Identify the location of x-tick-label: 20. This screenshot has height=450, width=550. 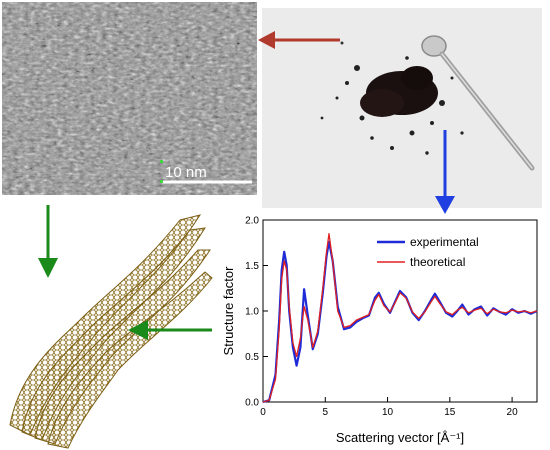
(513, 412).